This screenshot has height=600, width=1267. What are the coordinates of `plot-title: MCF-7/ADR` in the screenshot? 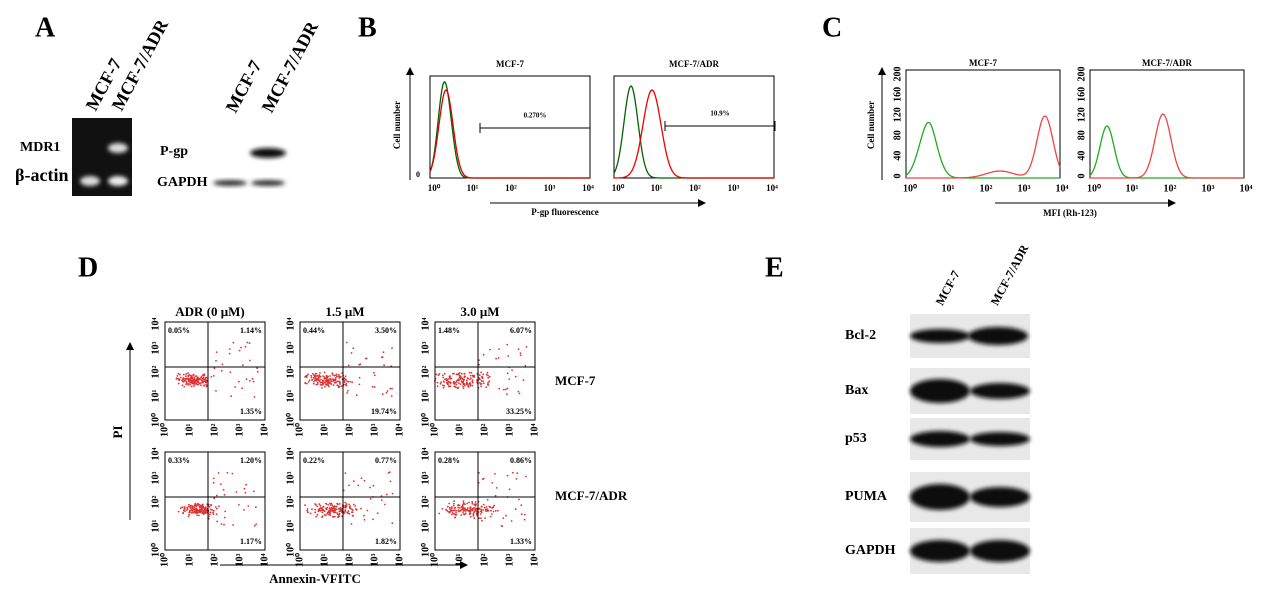 It's located at (1167, 63).